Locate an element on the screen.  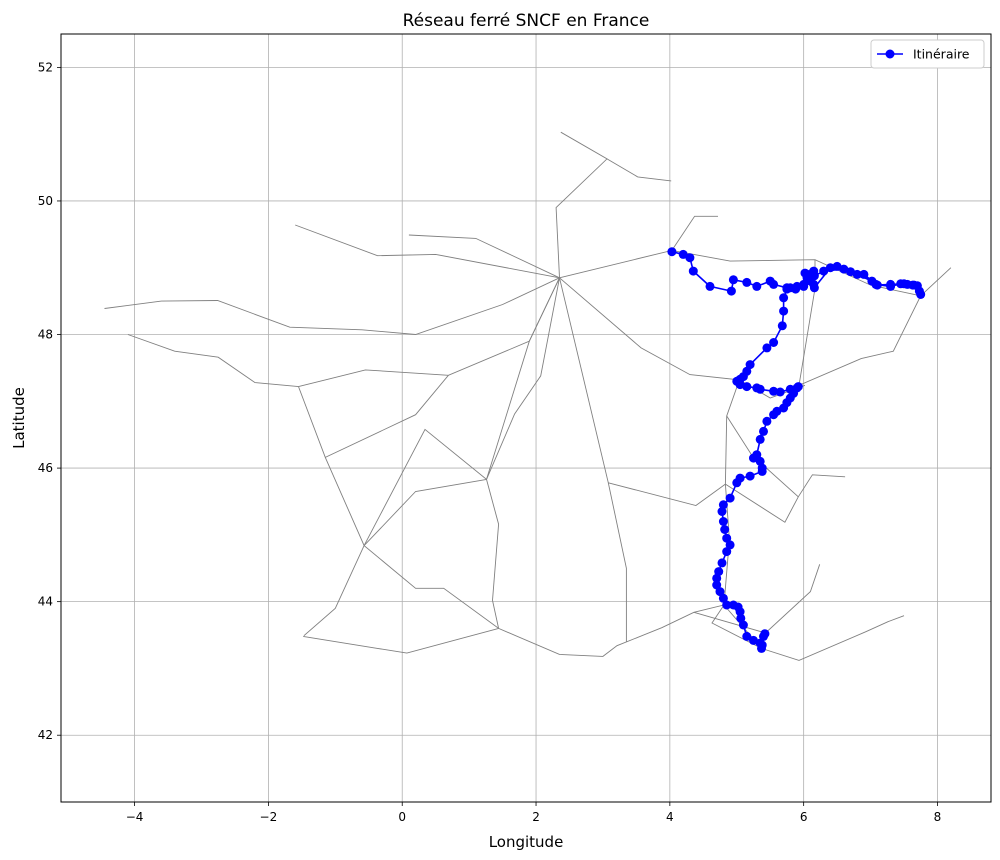
legend-box is located at coordinates (927, 54).